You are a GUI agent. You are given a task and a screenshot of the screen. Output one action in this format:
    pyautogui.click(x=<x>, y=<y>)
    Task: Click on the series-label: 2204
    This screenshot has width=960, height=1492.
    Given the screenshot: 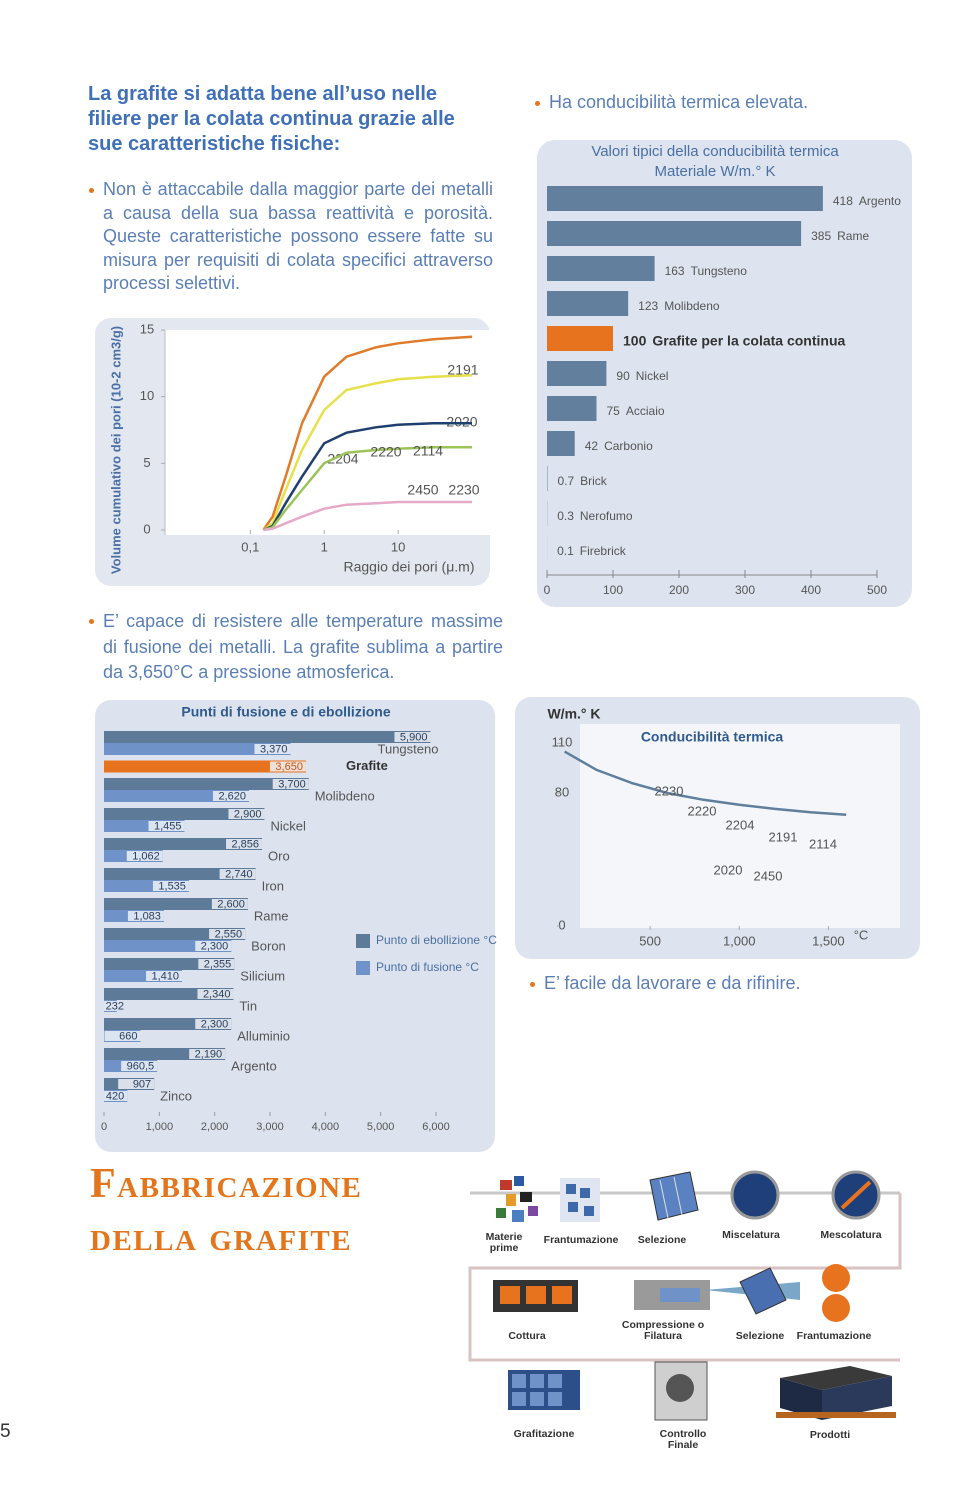 What is the action you would take?
    pyautogui.click(x=342, y=459)
    